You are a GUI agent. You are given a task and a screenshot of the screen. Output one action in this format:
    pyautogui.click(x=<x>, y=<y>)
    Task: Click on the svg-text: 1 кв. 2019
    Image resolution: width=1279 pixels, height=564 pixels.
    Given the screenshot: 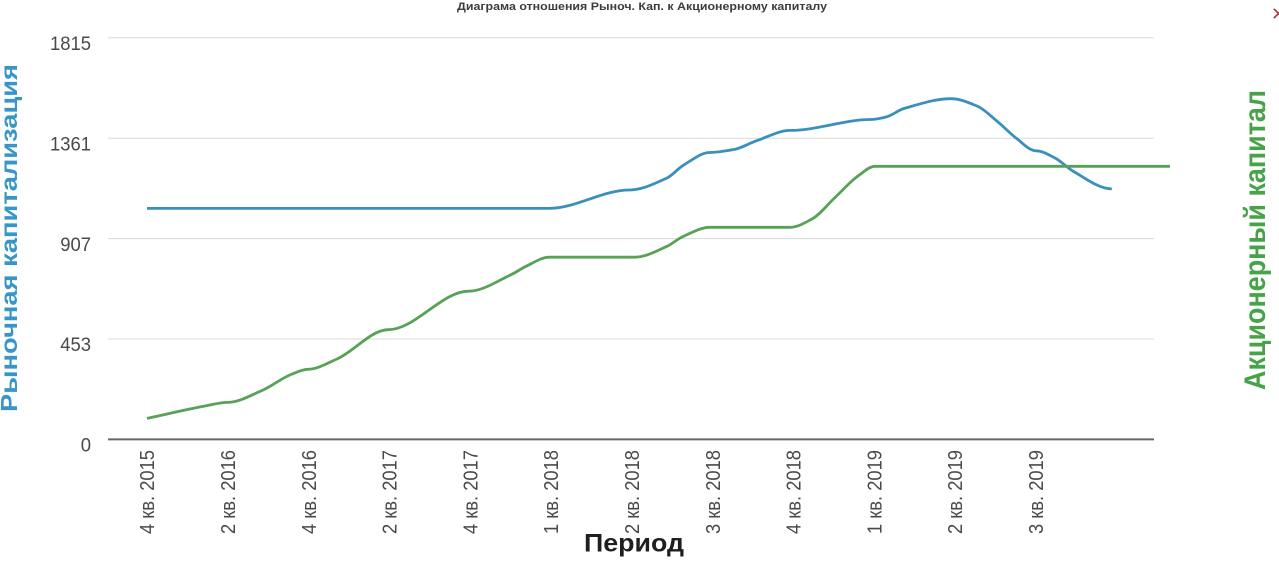 What is the action you would take?
    pyautogui.click(x=875, y=492)
    